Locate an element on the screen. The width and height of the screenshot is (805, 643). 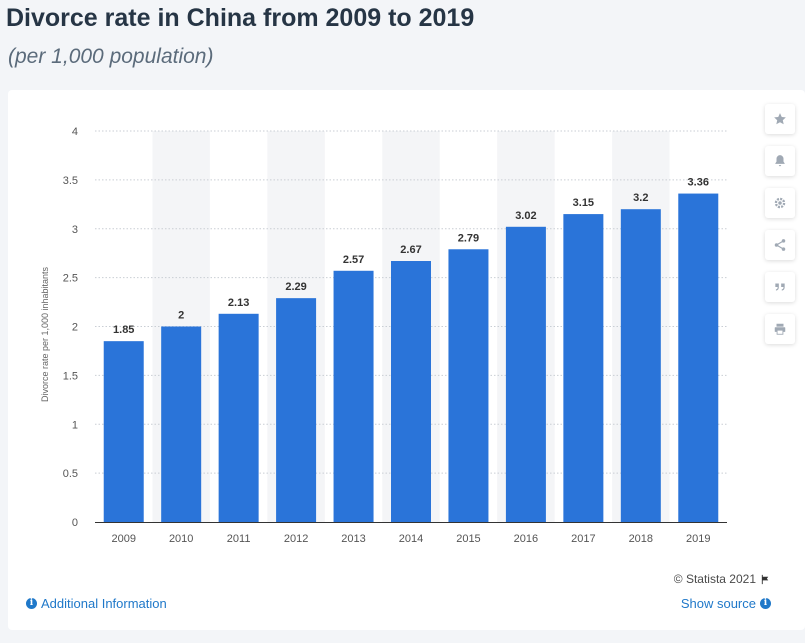
x-tick-label: 2017 is located at coordinates (583, 539).